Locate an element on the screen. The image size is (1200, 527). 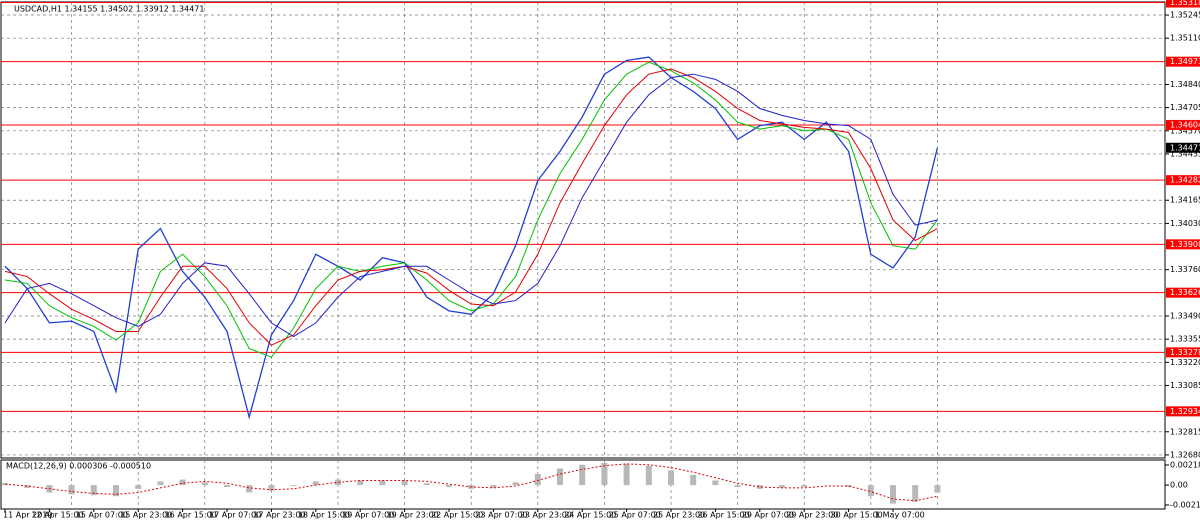
macd-y-tick-label: 0.00 is located at coordinates (1179, 485).